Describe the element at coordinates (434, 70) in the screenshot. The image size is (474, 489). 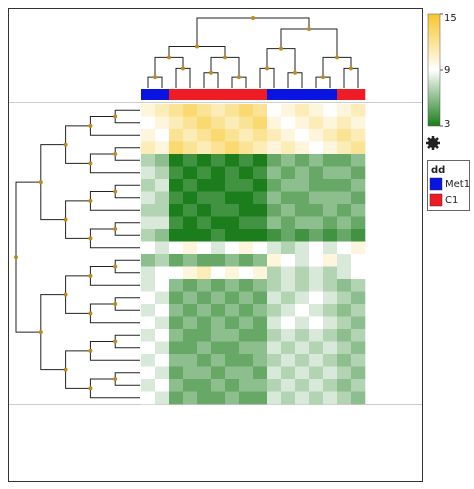
I see `colorbar` at that location.